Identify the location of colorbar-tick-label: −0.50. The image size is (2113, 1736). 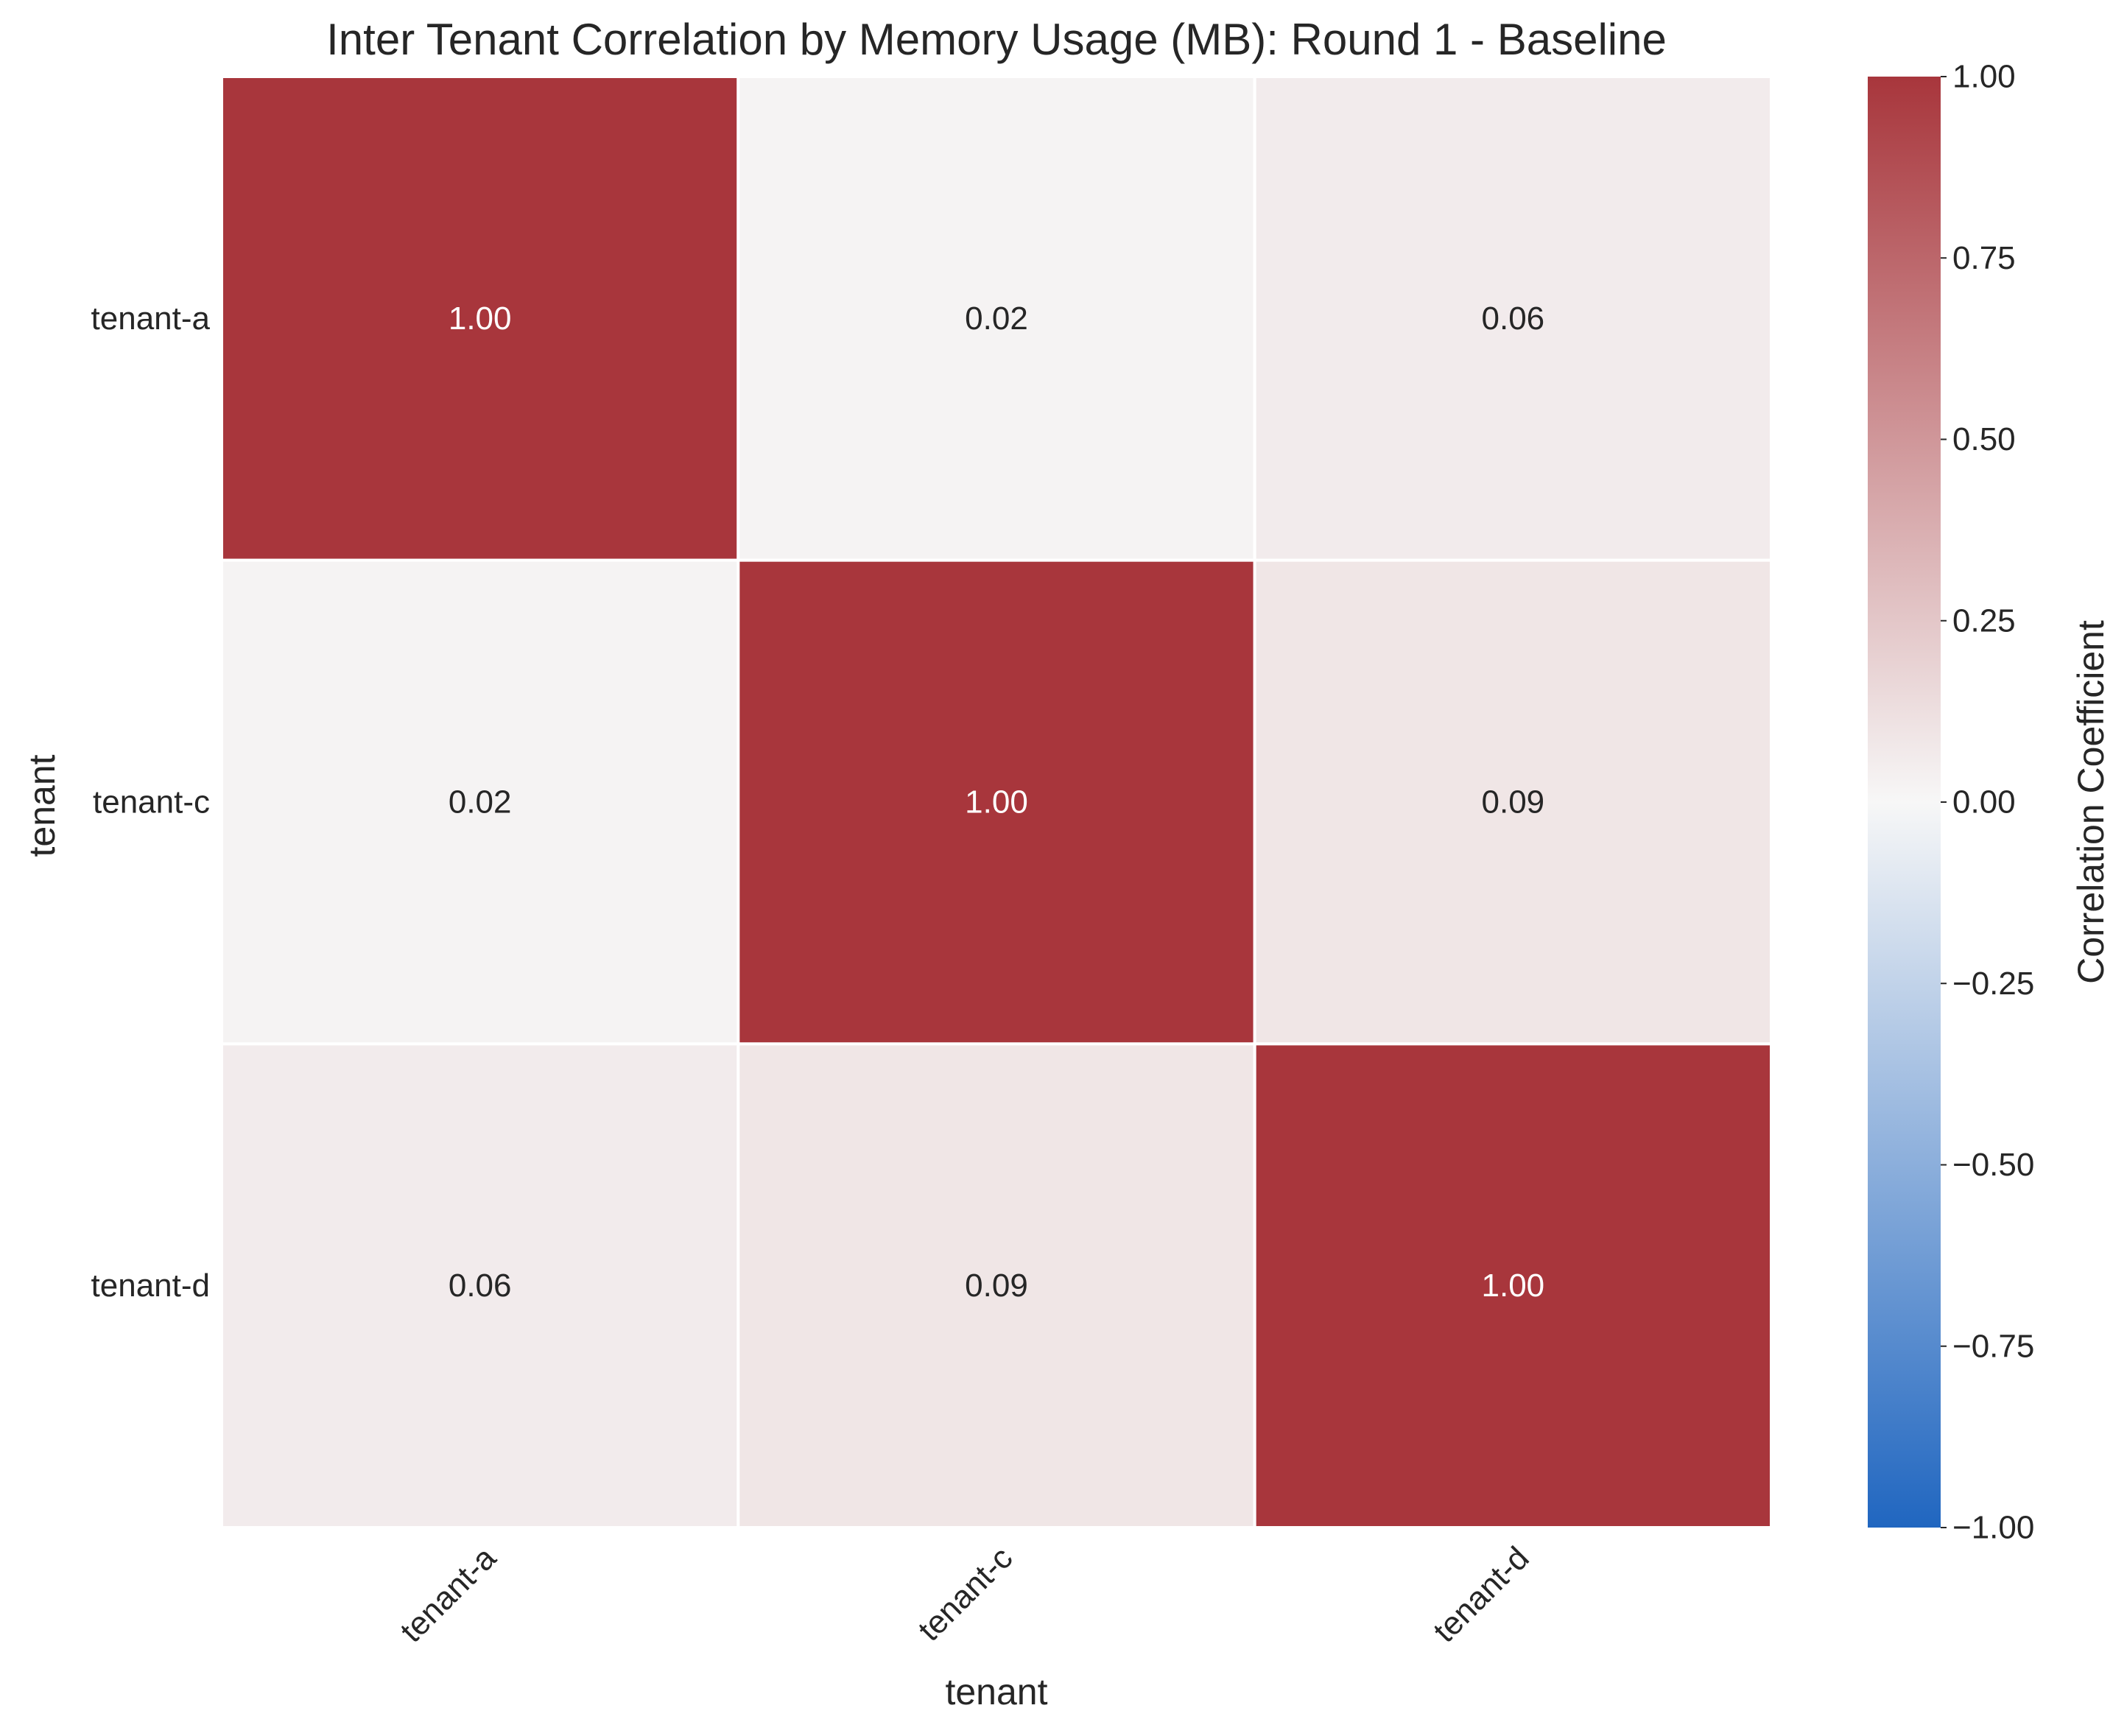
(1993, 1165).